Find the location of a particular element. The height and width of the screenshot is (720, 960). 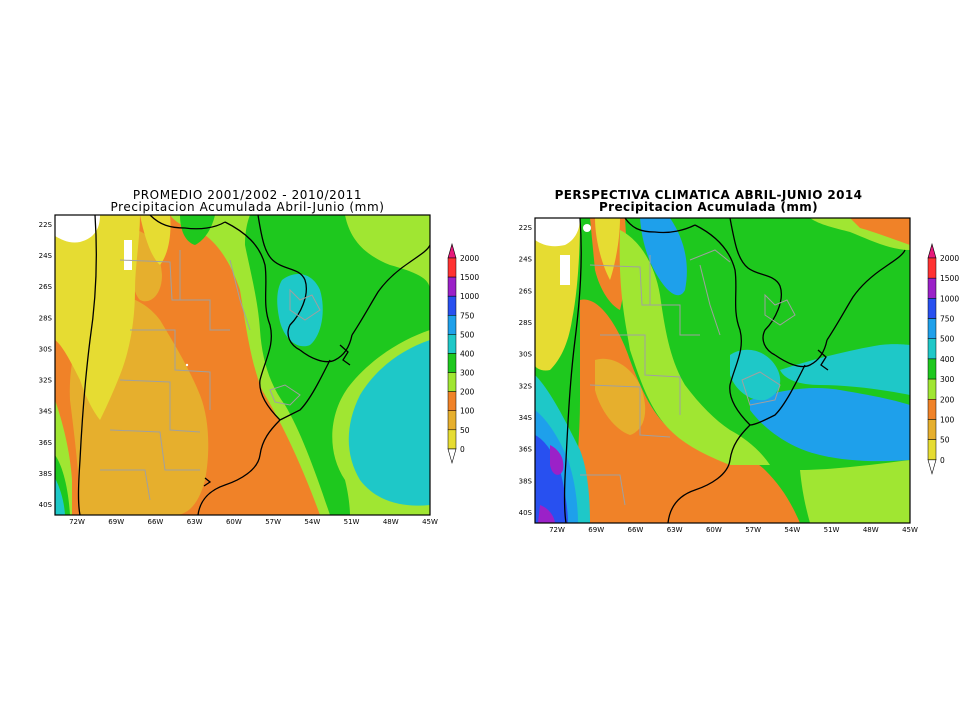

right-field-100-ne is located at coordinates (880, 231).